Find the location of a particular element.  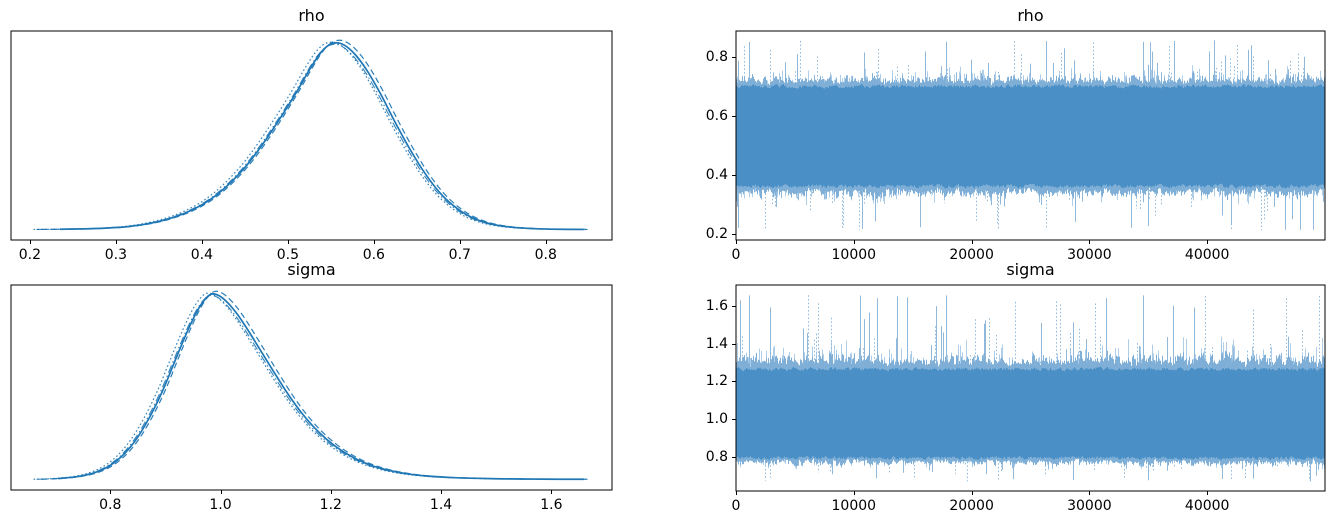

y-tick-label: 0.4 is located at coordinates (716, 174).